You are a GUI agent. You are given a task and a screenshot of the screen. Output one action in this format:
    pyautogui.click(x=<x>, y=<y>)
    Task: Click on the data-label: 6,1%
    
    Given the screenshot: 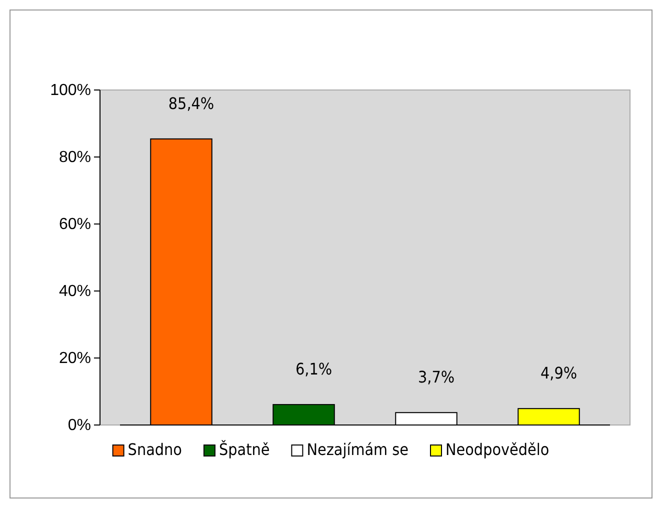 What is the action you would take?
    pyautogui.click(x=313, y=369)
    